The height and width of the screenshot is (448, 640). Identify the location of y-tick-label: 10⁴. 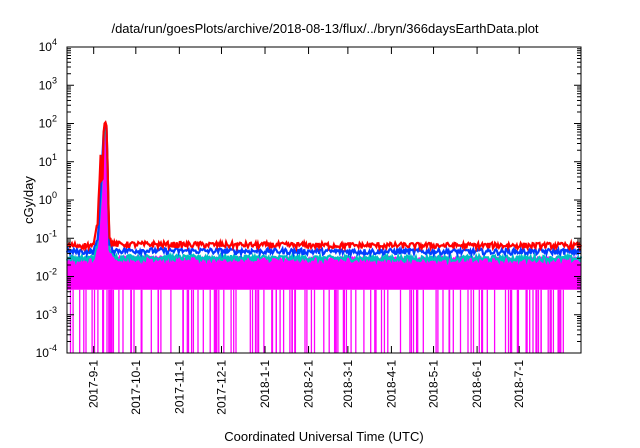
(48, 45).